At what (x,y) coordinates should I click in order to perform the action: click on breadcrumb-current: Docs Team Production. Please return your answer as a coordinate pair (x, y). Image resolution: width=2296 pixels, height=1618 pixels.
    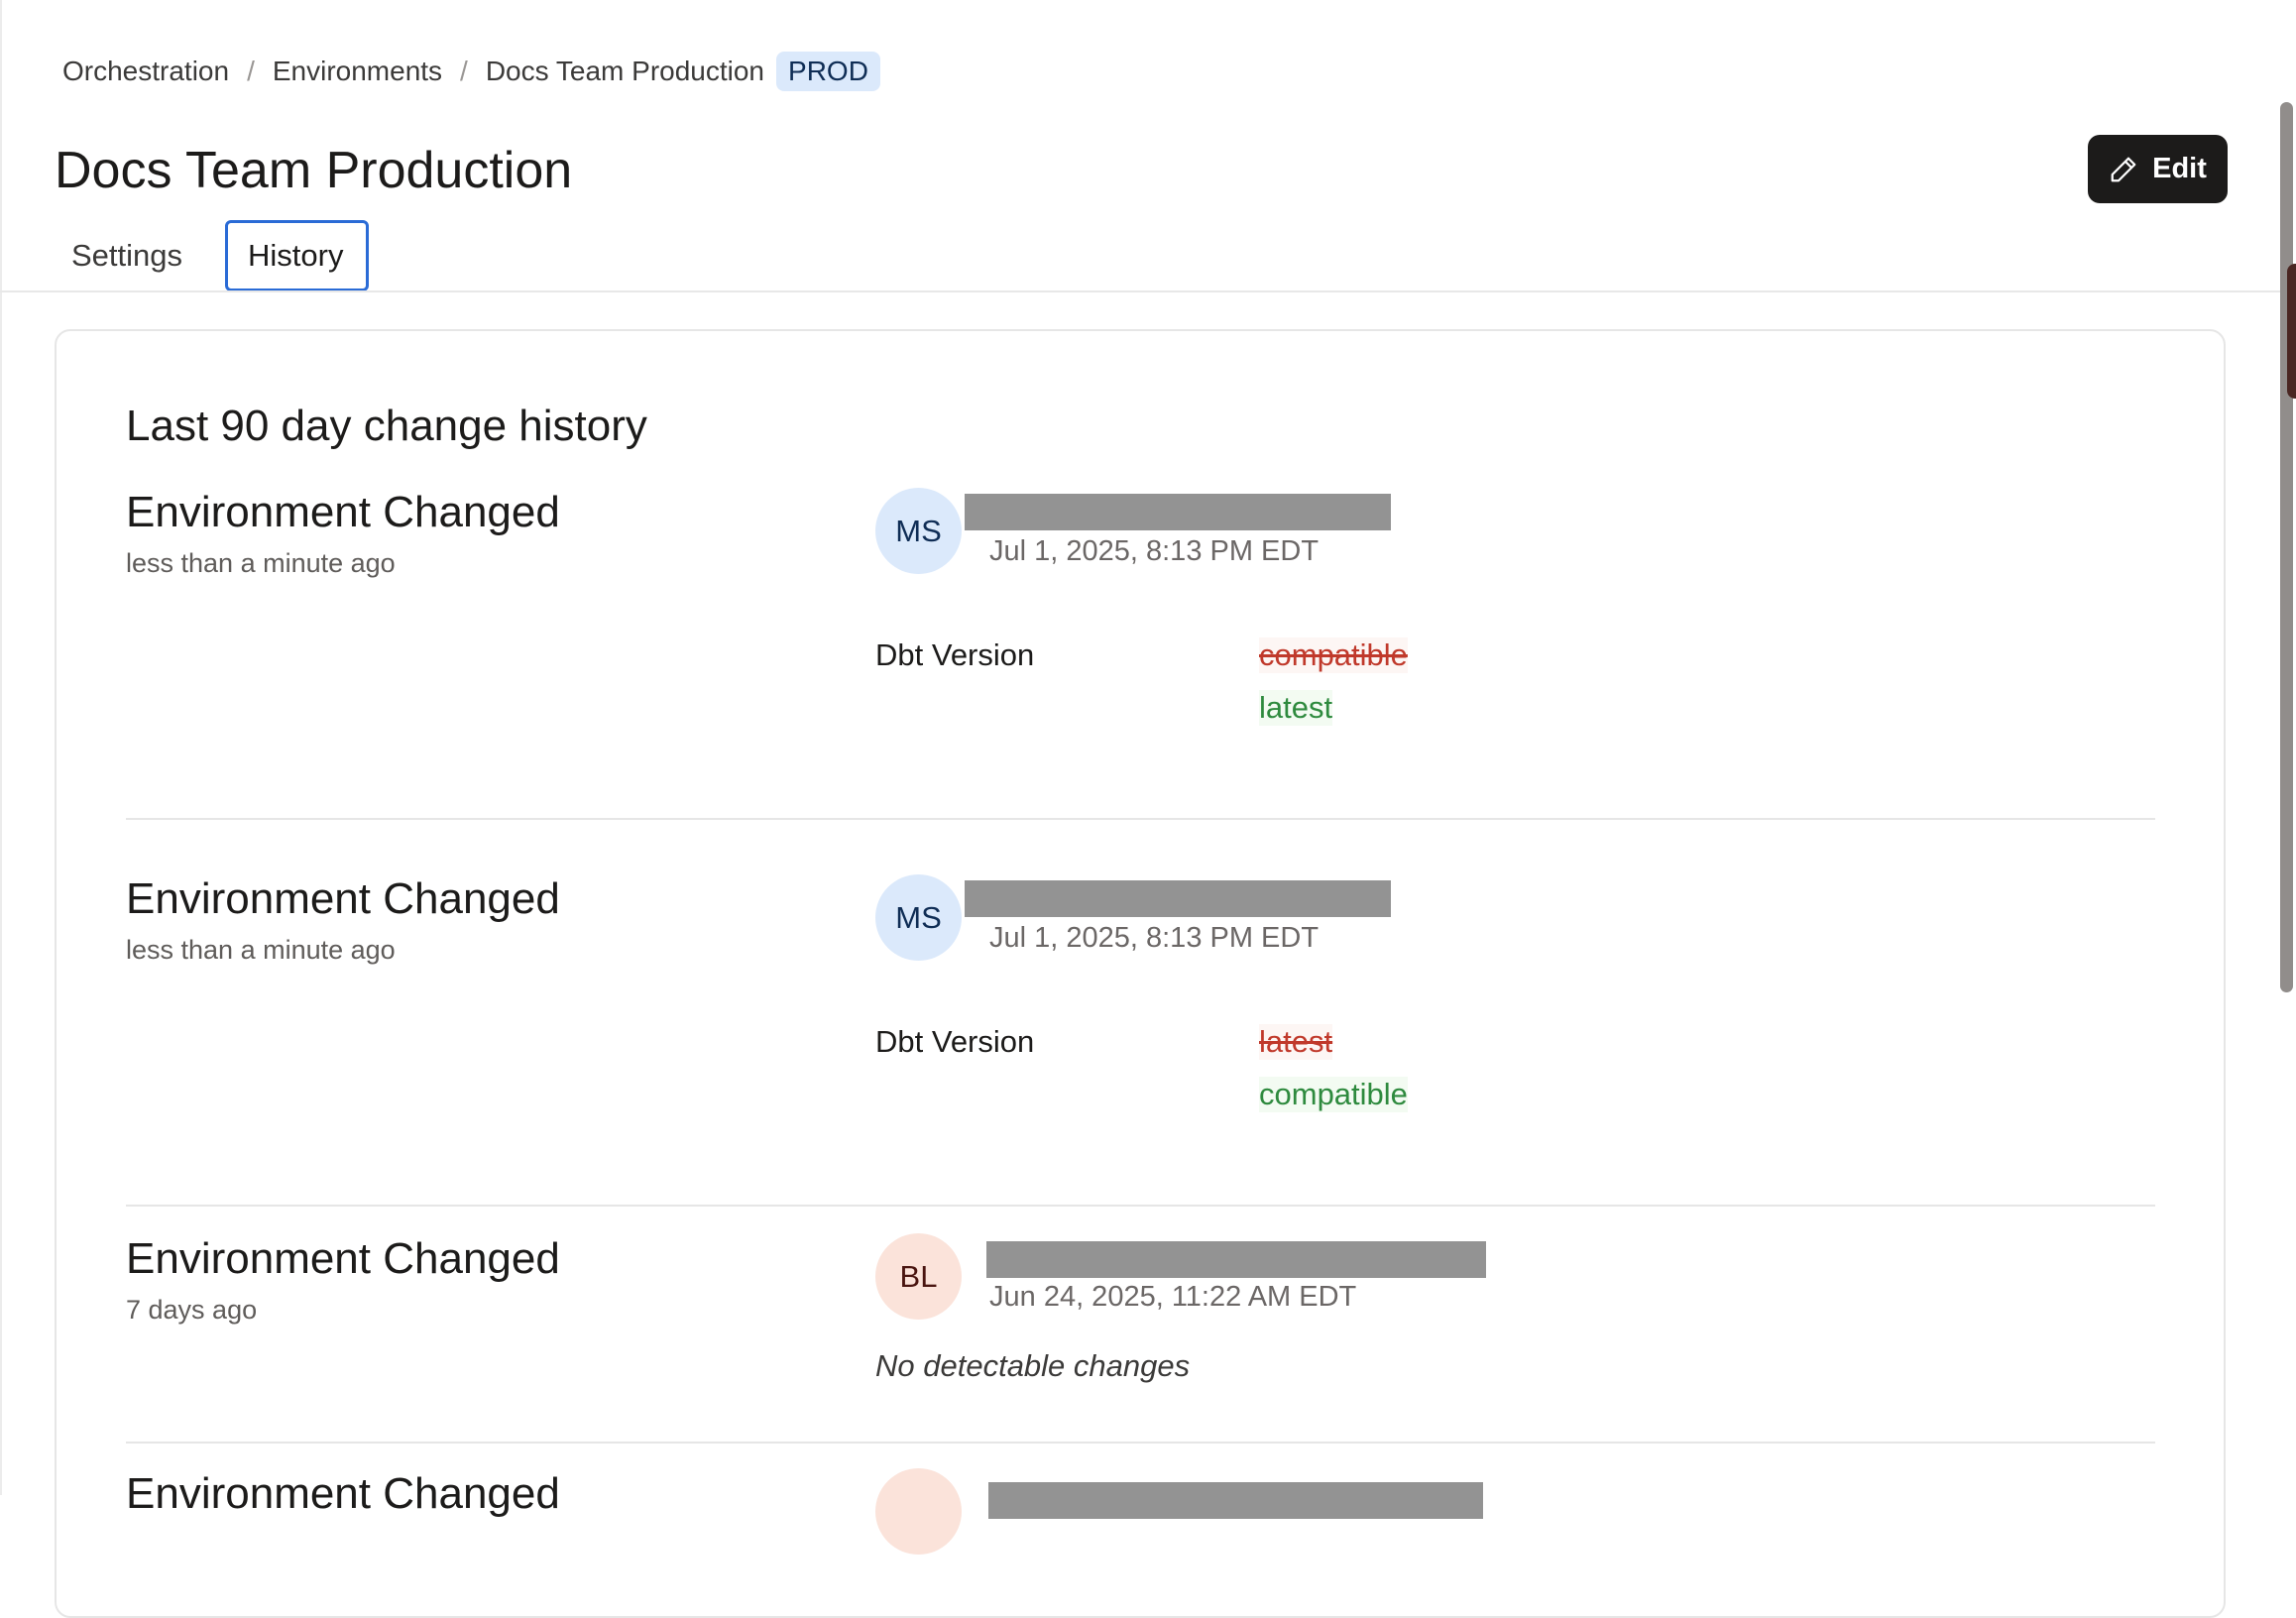
    Looking at the image, I should click on (625, 71).